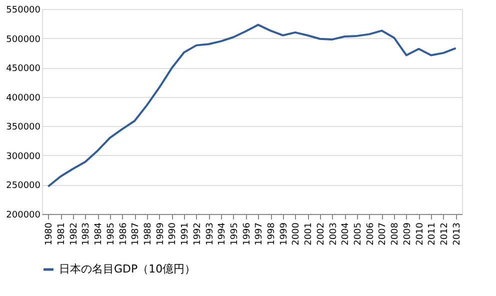  I want to click on y-tick-label: 200000, so click(23, 215).